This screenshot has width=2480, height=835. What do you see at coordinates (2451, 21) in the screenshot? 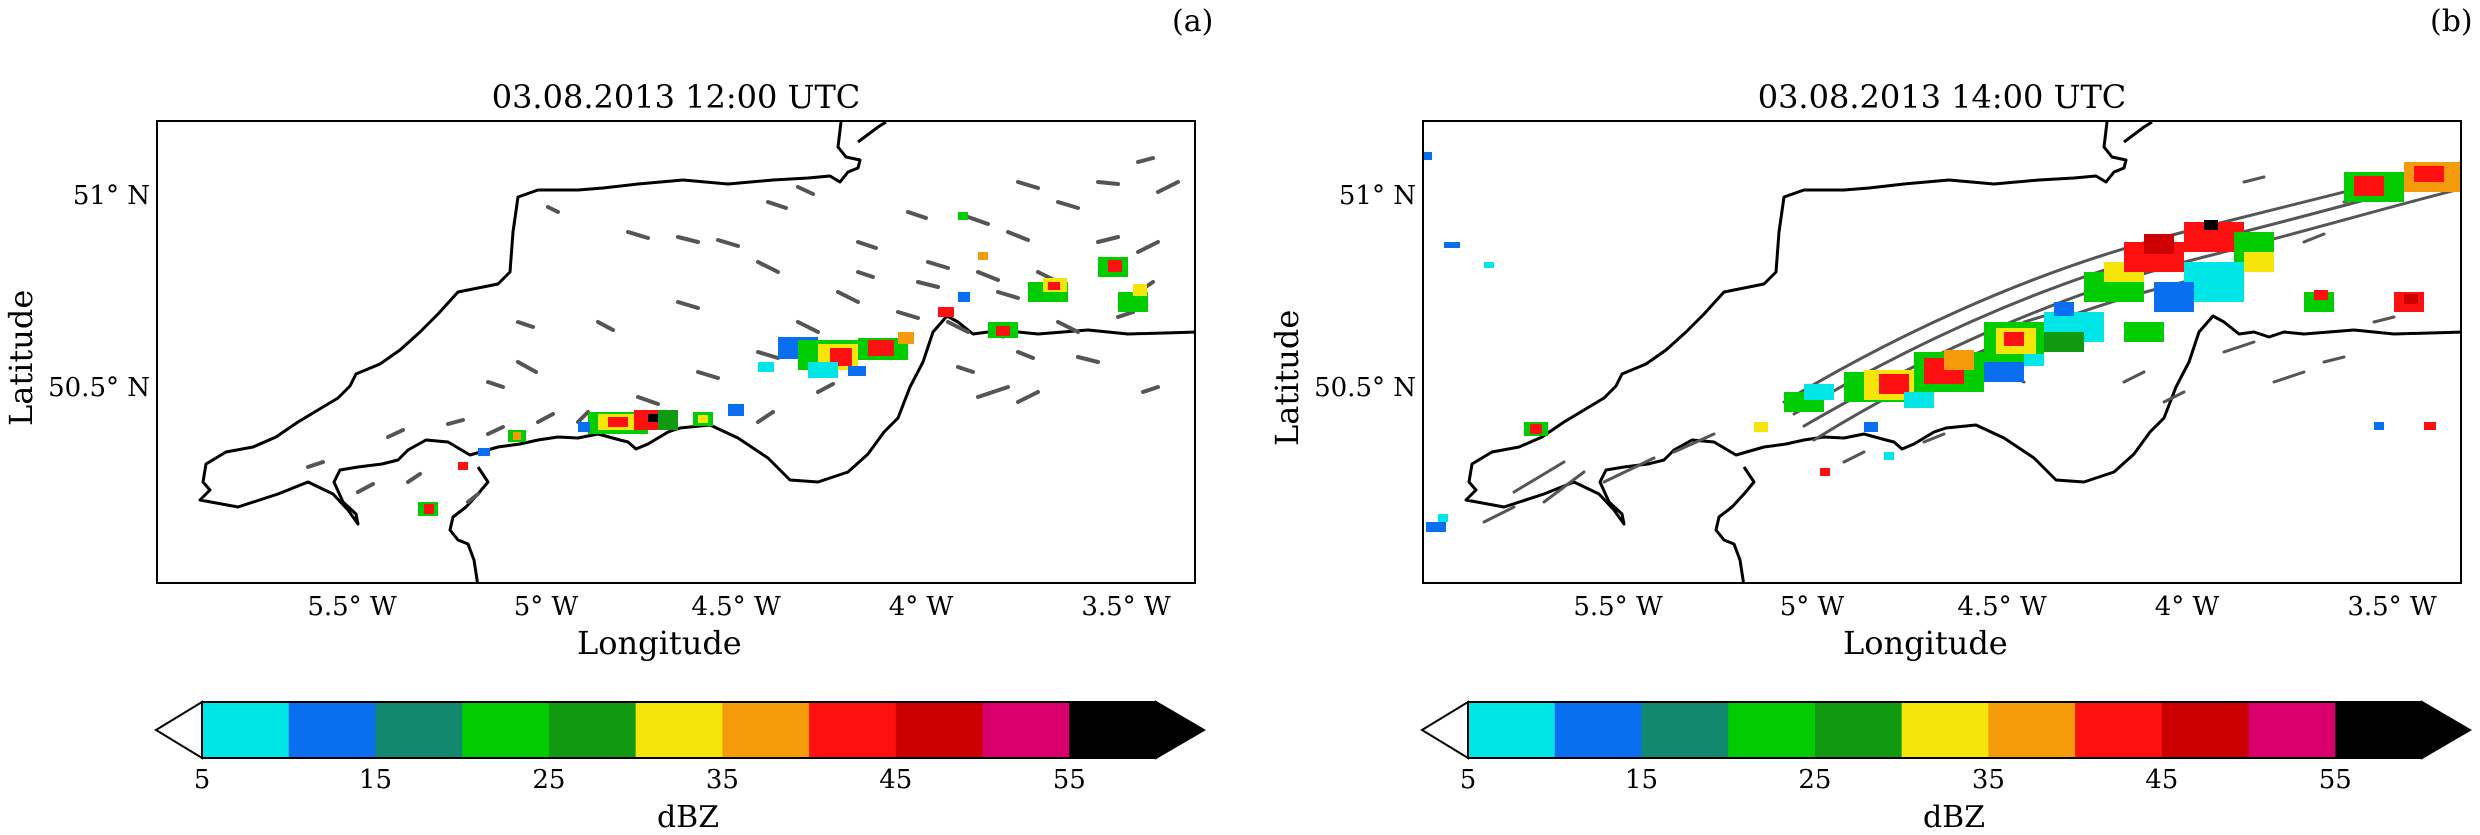
I see `panel-label: (b)` at bounding box center [2451, 21].